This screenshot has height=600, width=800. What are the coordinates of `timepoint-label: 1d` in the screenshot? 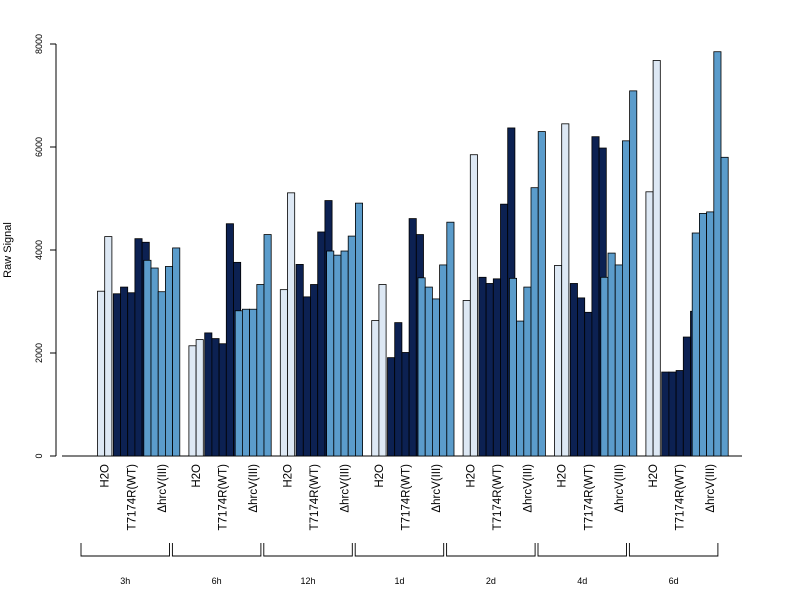 It's located at (399, 581).